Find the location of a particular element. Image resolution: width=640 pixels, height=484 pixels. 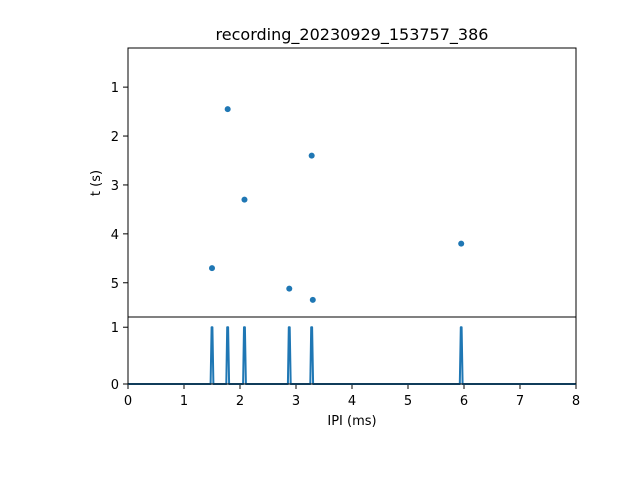

ipi-x-ticks: 0 1 2 3 4 5 6 7 8 is located at coordinates (352, 396).